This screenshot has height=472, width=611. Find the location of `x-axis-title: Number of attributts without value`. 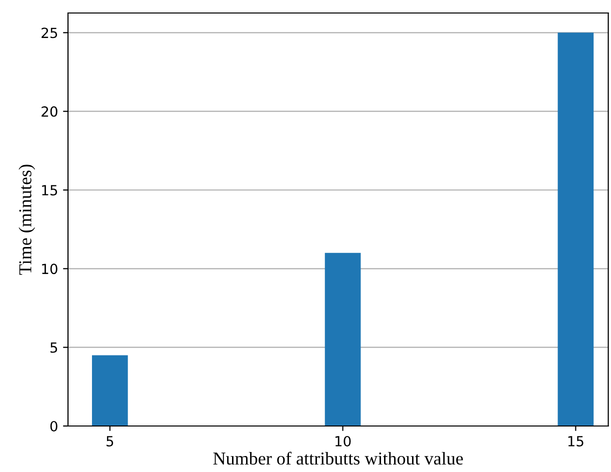

x-axis-title: Number of attributts without value is located at coordinates (338, 458).